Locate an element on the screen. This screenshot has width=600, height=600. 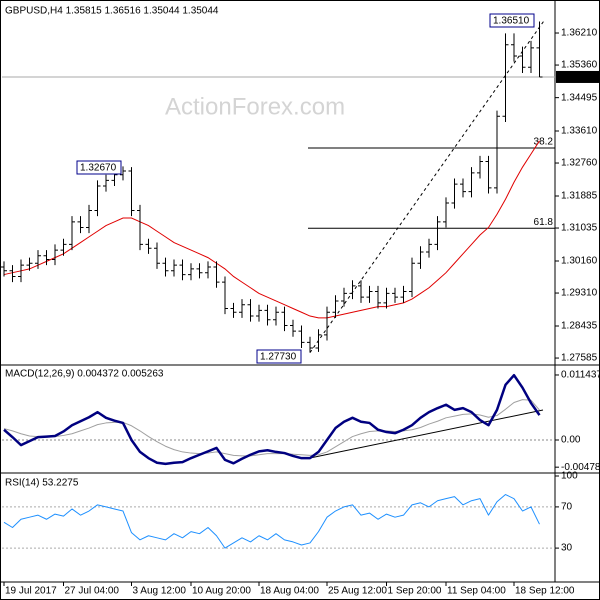
watermark: ActionForex.com is located at coordinates (255, 106).